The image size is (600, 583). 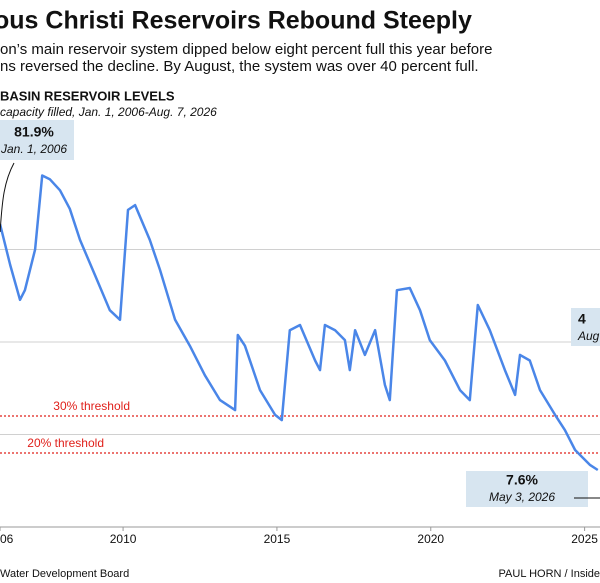 What do you see at coordinates (277, 539) in the screenshot?
I see `x-tick-label: 2015` at bounding box center [277, 539].